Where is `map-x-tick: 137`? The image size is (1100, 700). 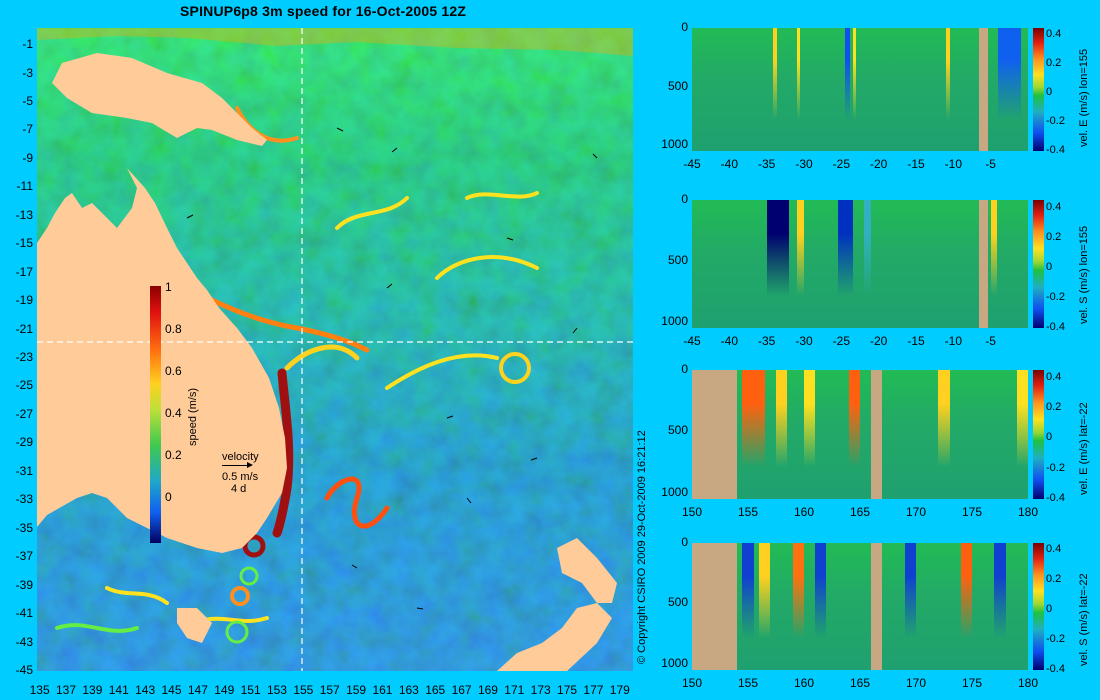 map-x-tick: 137 is located at coordinates (66, 690).